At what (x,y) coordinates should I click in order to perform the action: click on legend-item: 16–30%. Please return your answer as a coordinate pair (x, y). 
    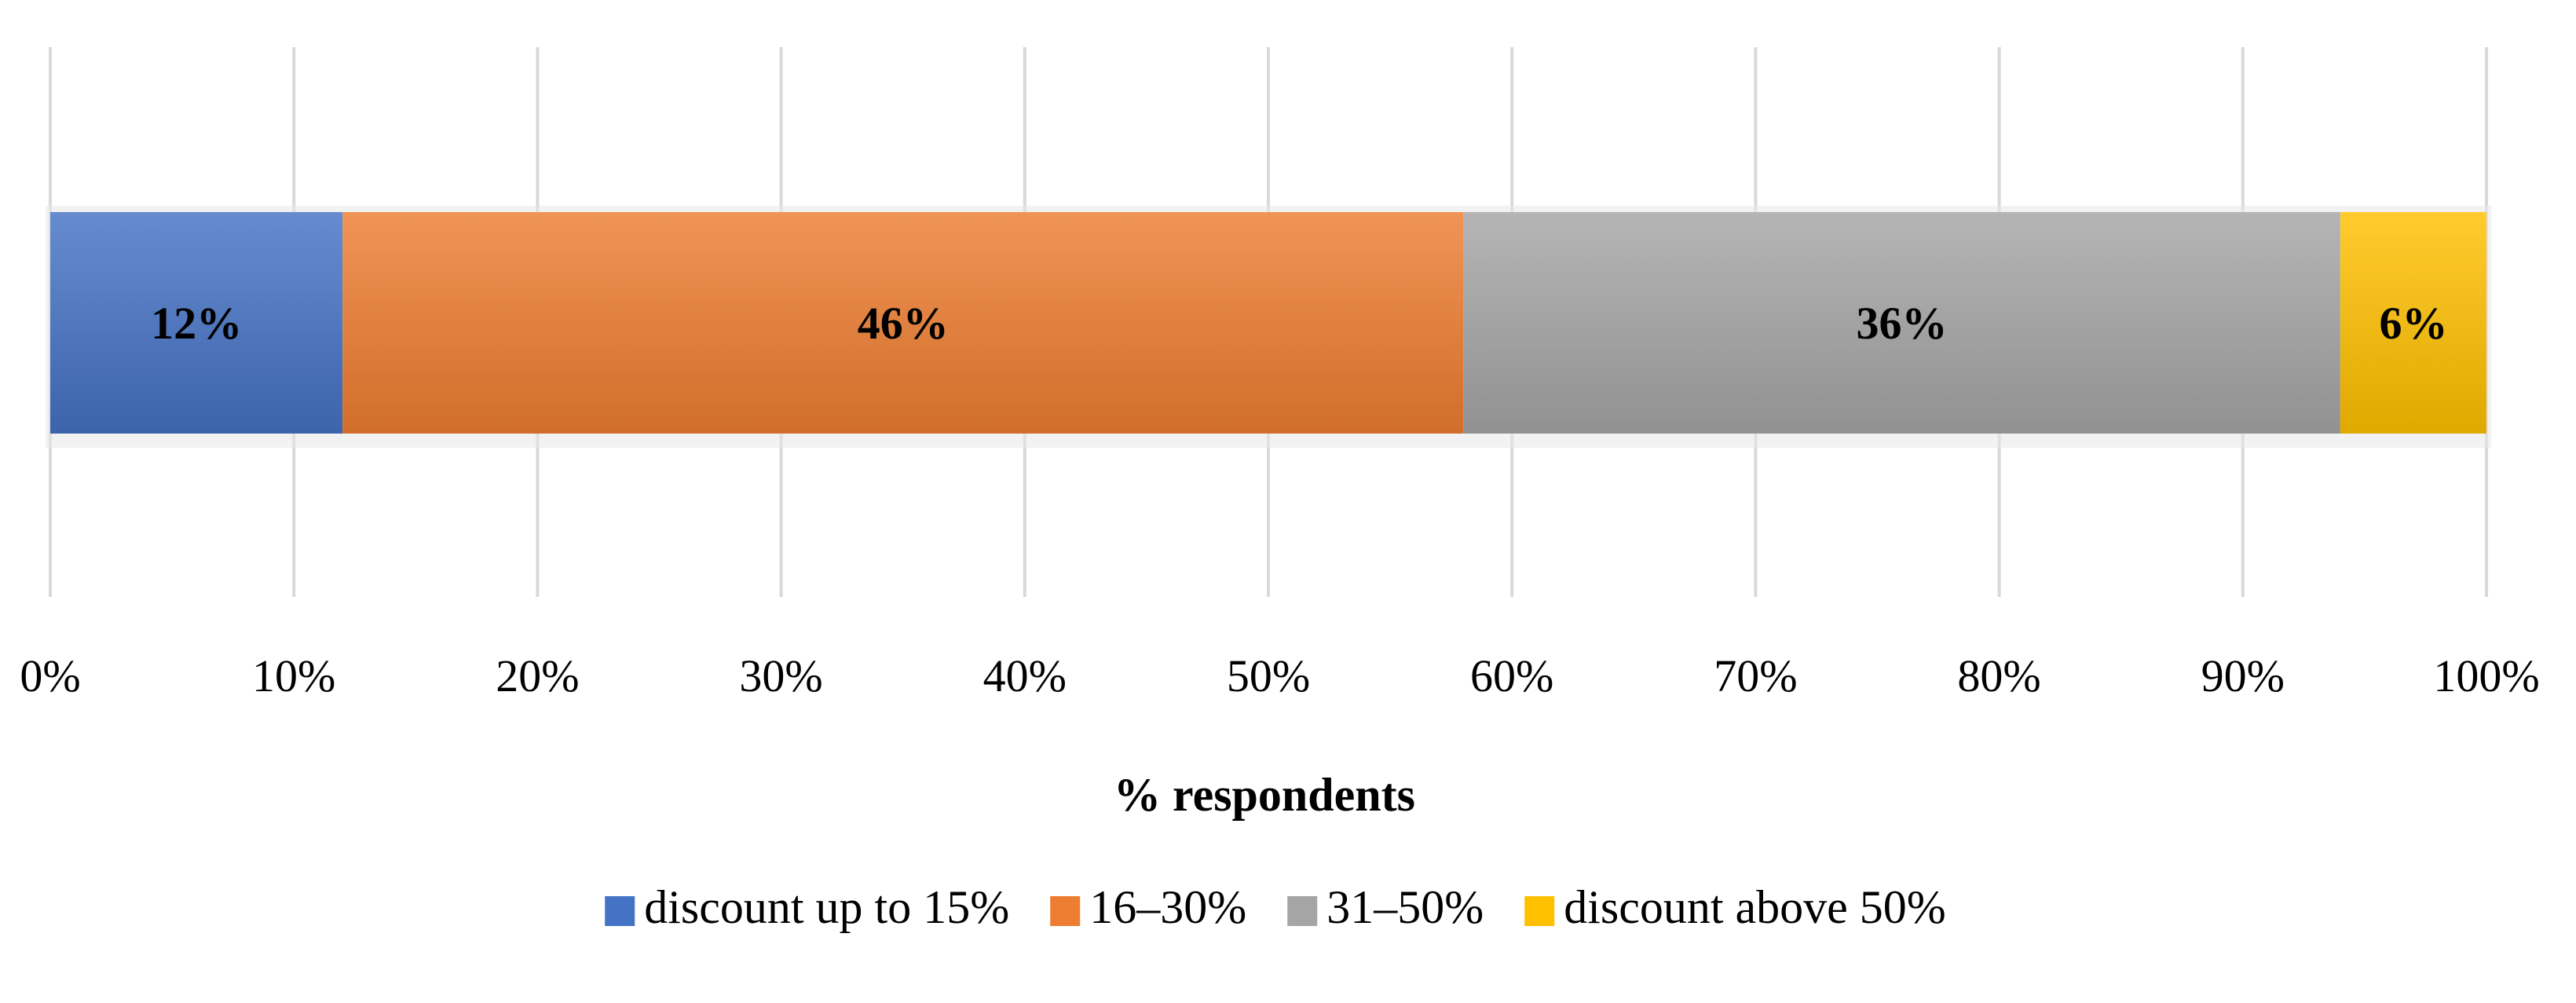
    Looking at the image, I should click on (1148, 907).